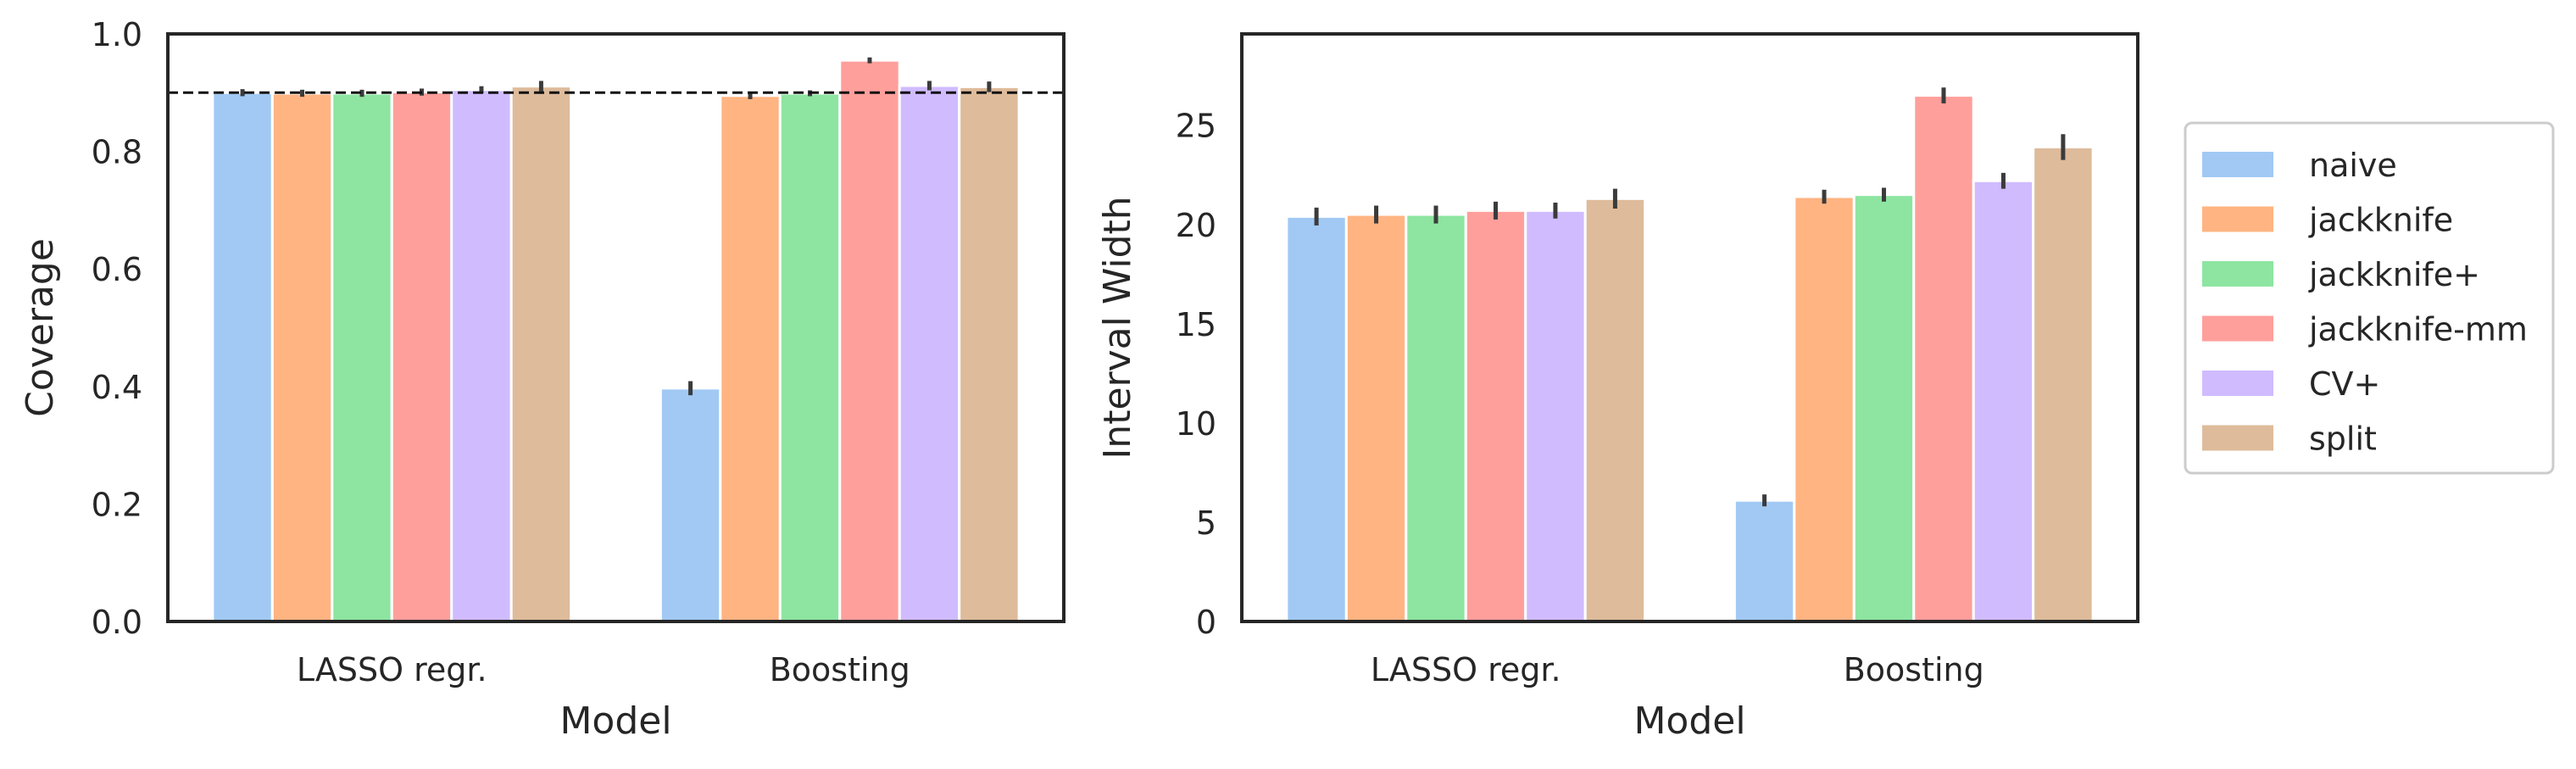  I want to click on legend-swatch-jackknife-mm, so click(2237, 328).